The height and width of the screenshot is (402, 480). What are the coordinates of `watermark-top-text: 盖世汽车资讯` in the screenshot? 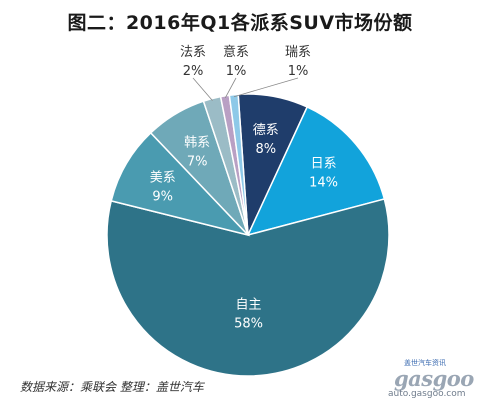 It's located at (425, 363).